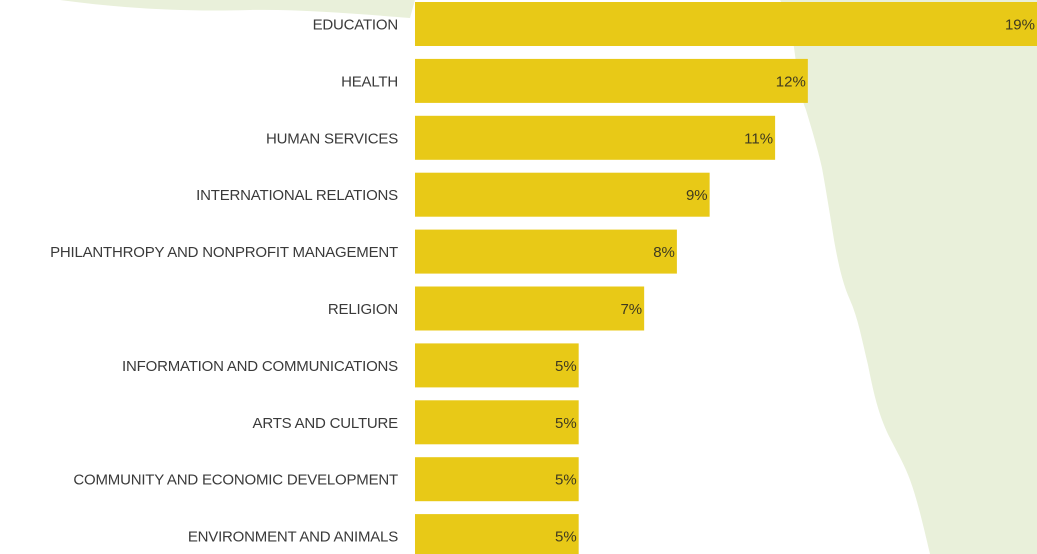 Image resolution: width=1037 pixels, height=554 pixels. What do you see at coordinates (293, 537) in the screenshot?
I see `category-label: ENVIRONMENT AND ANIMALS` at bounding box center [293, 537].